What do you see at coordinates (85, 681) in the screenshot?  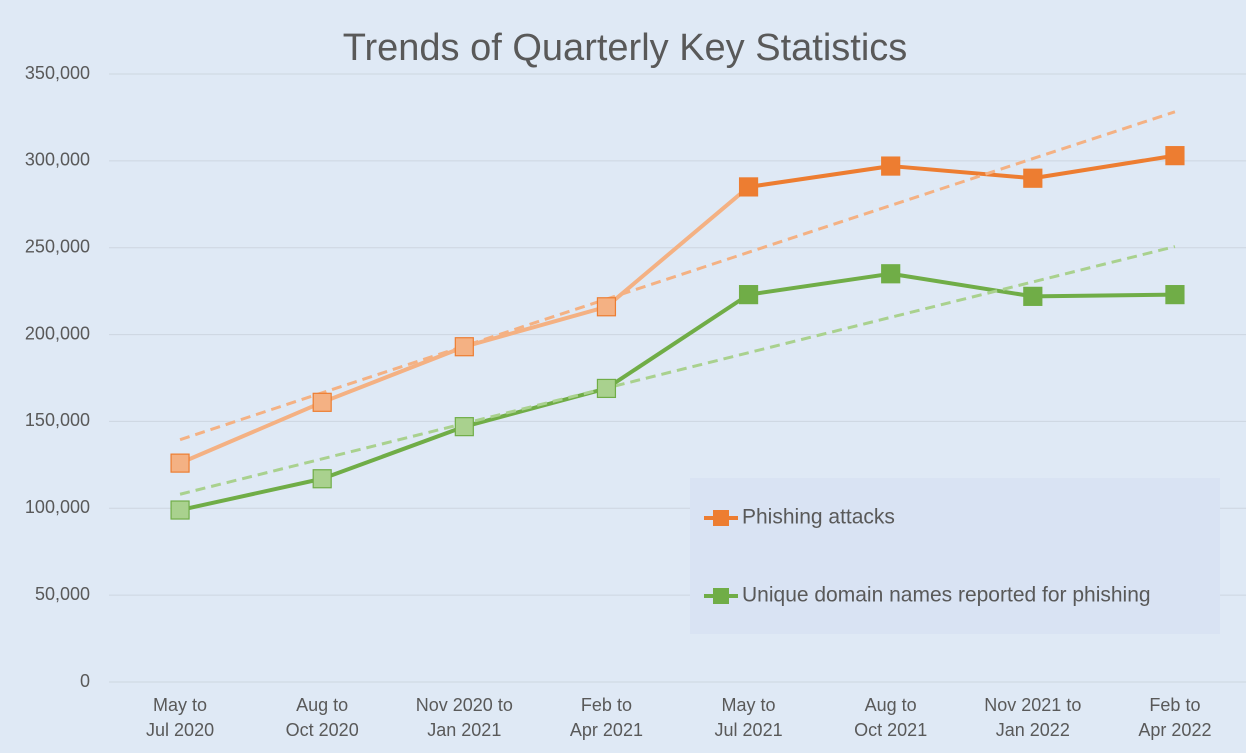 I see `y-tick-label: 0` at bounding box center [85, 681].